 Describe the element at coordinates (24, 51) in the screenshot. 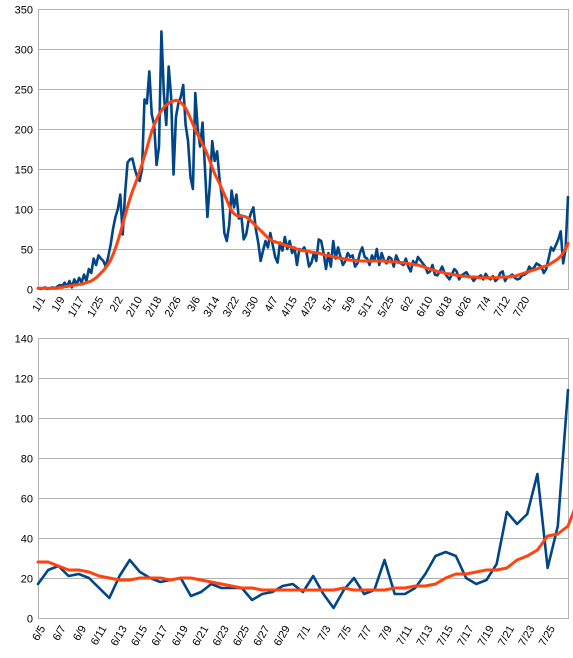

I see `y-tick-label: 300` at that location.